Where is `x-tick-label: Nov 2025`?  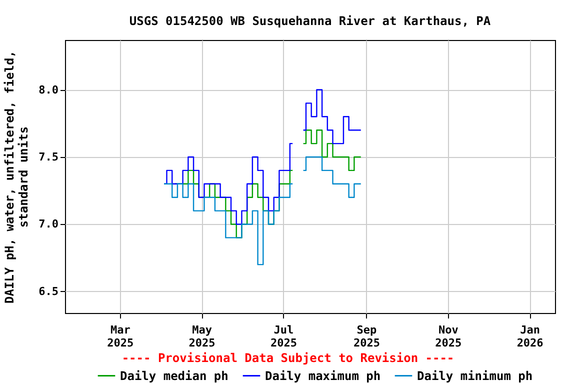 x-tick-label: Nov 2025 is located at coordinates (448, 337).